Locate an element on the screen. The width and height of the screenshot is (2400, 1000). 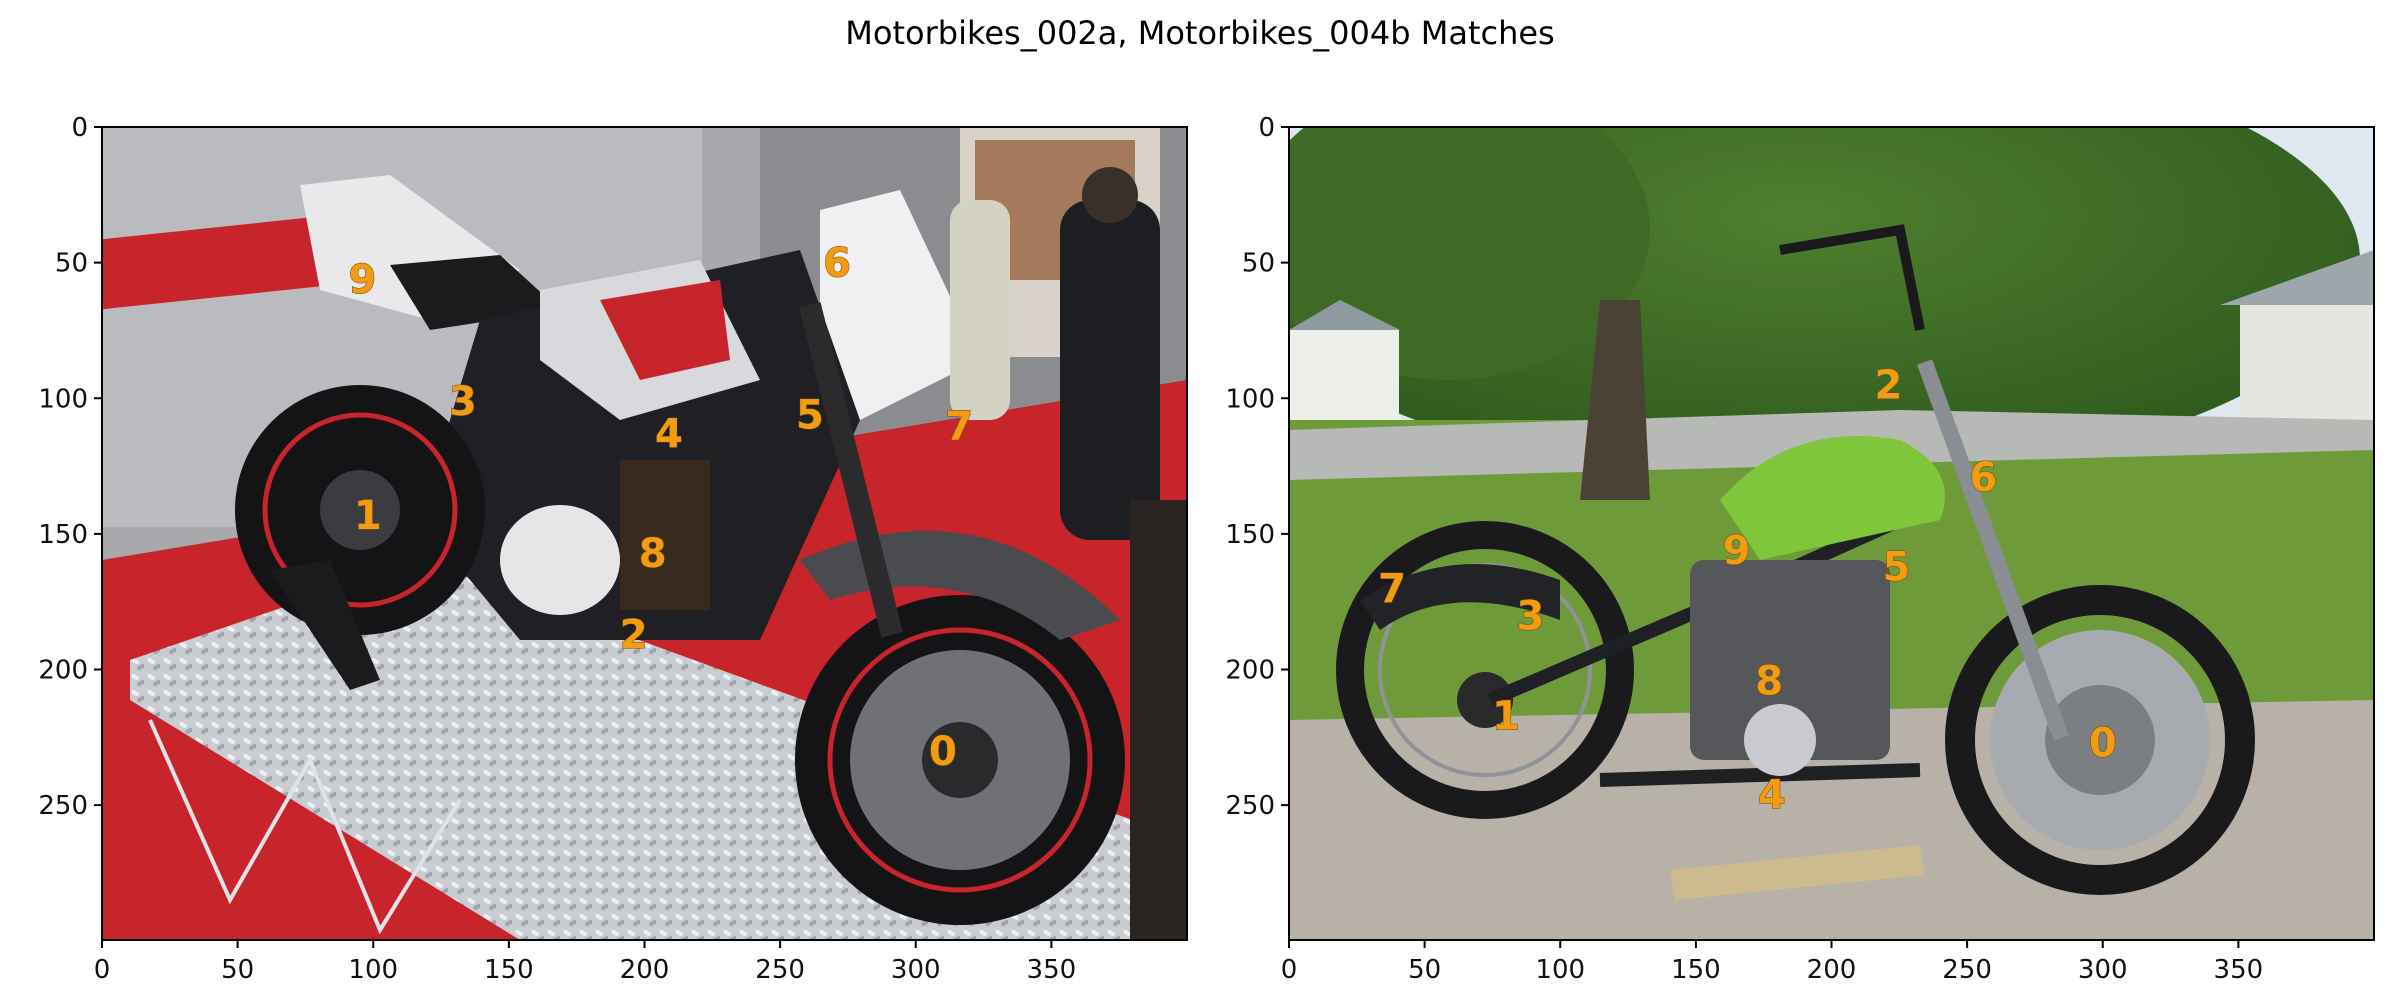
left-y-axis: 0 50 100 150 200 250 is located at coordinates (70, 467).